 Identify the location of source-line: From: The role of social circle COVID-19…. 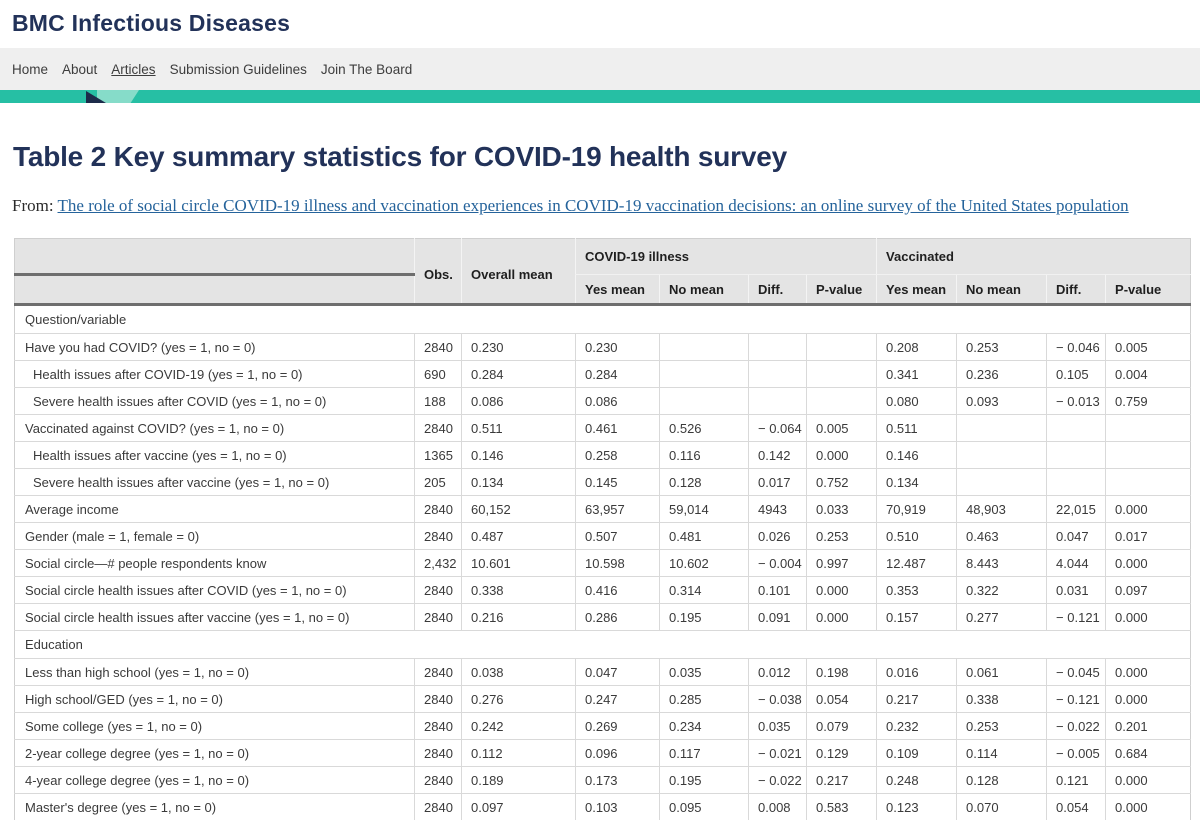
(594, 206).